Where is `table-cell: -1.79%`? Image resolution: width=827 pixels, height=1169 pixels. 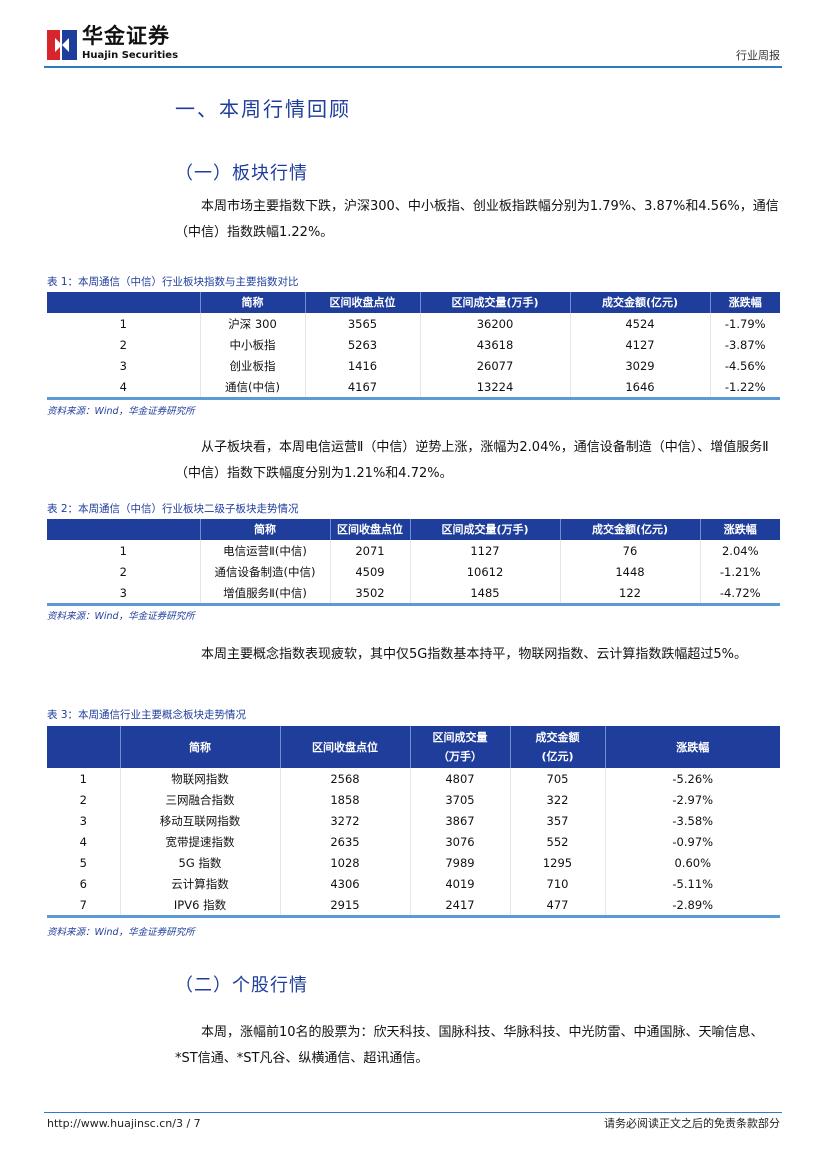 table-cell: -1.79% is located at coordinates (744, 323).